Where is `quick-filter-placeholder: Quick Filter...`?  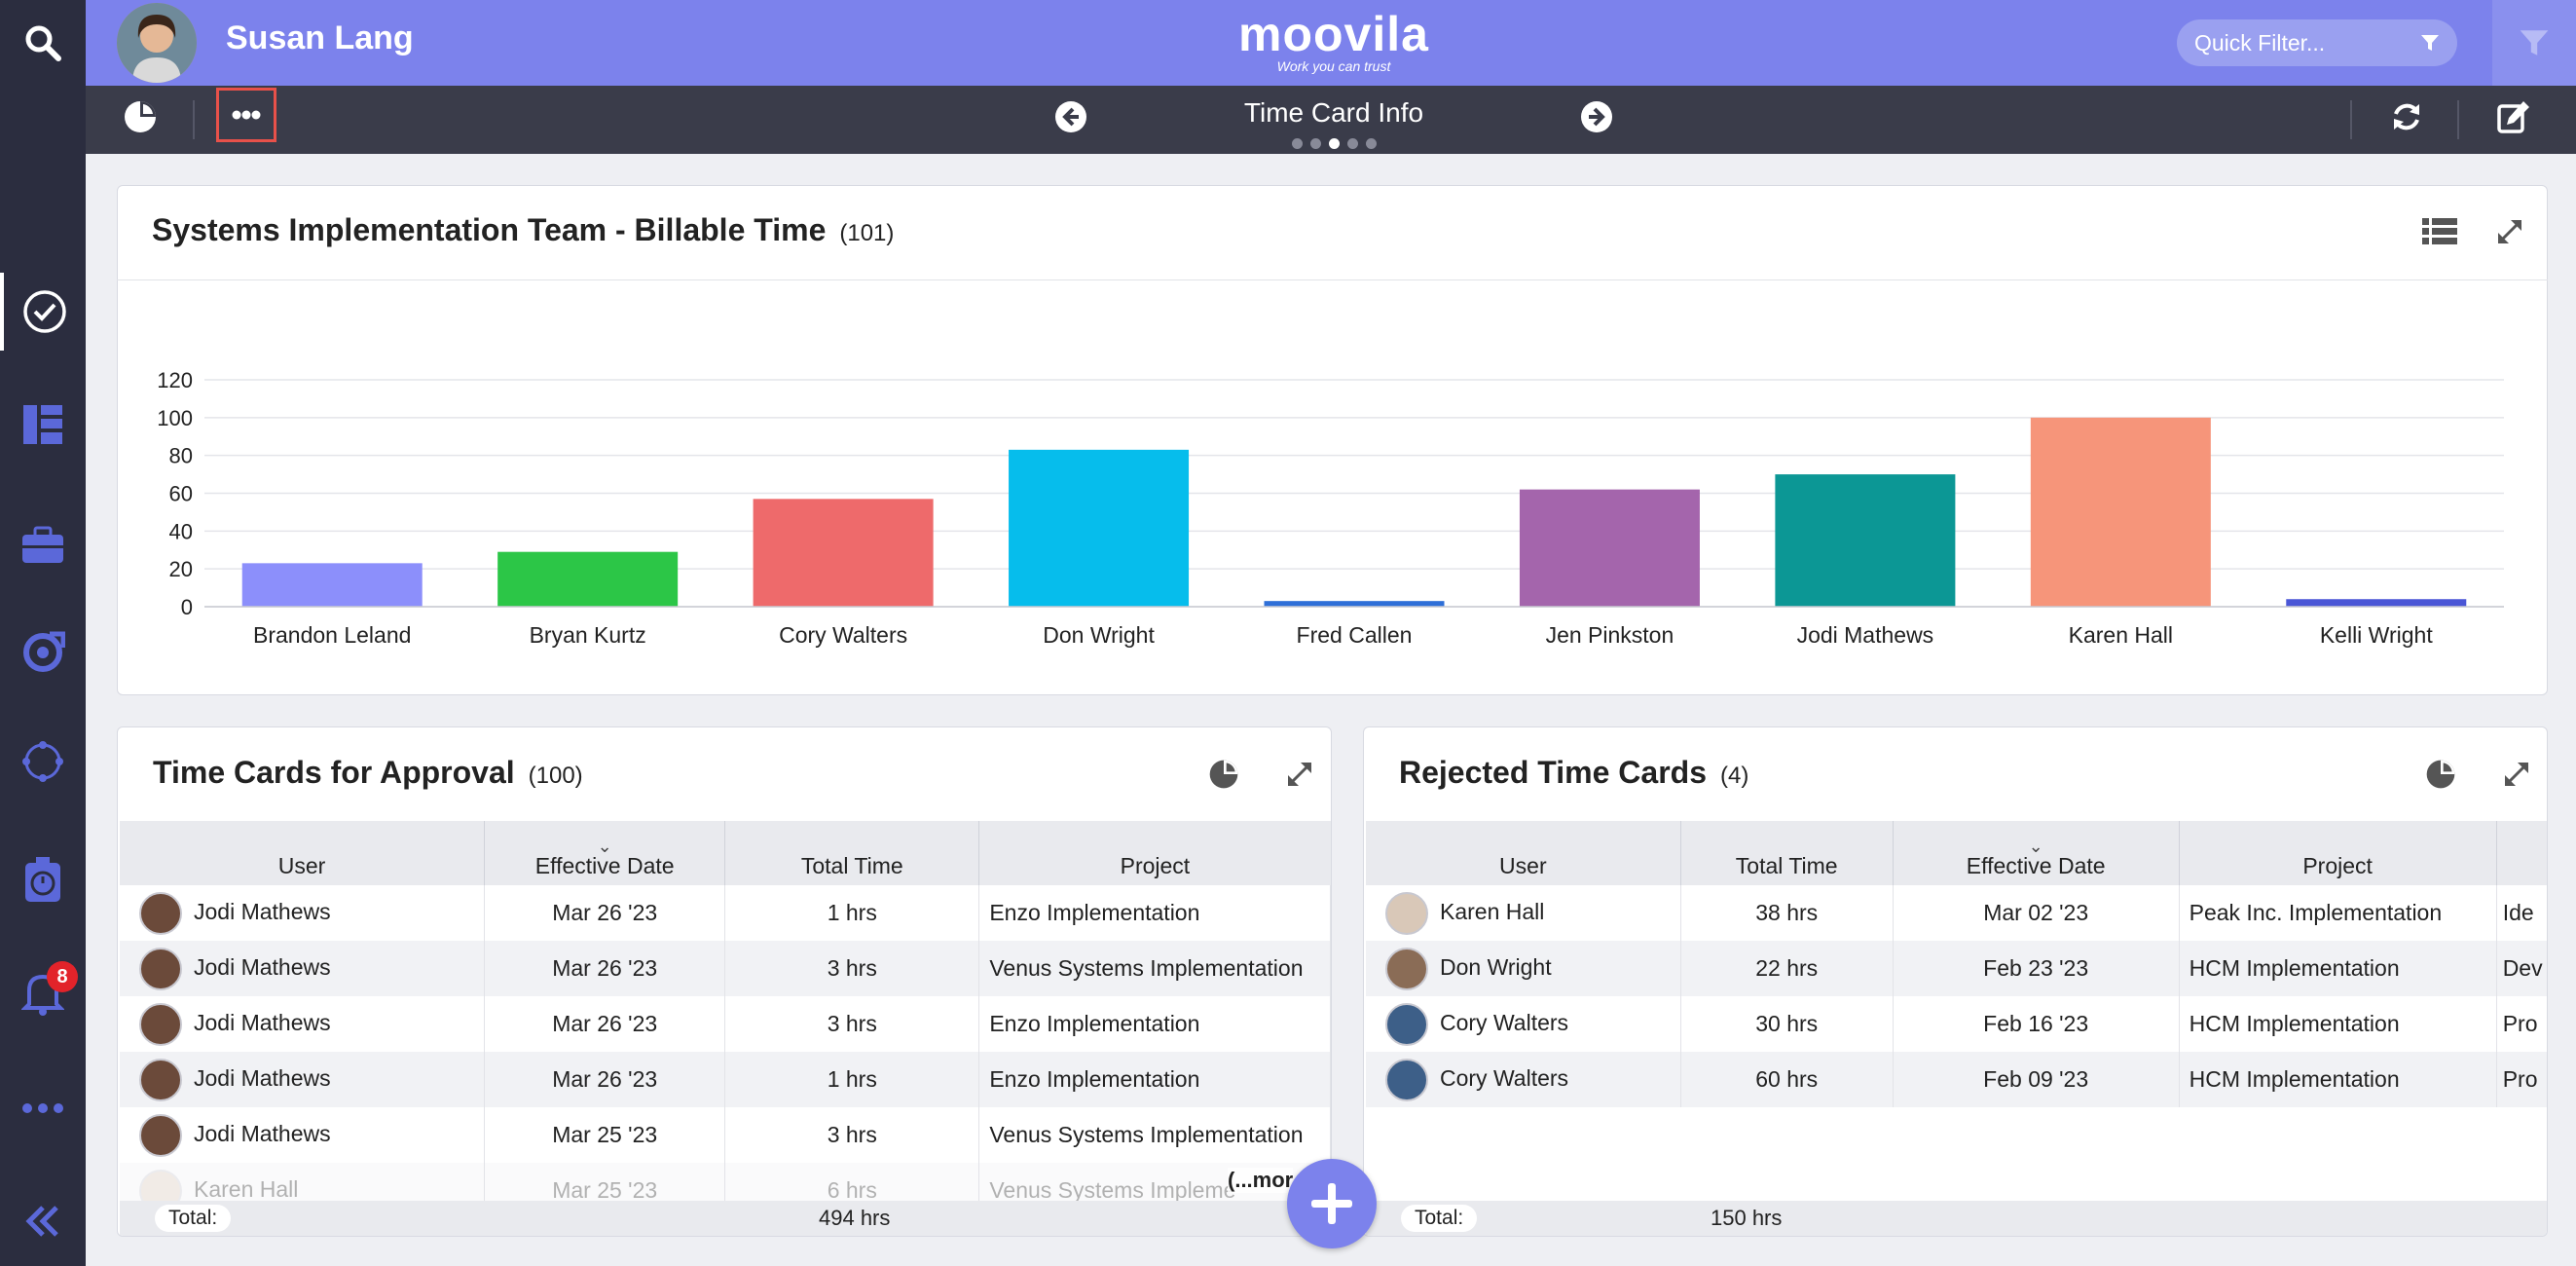 quick-filter-placeholder: Quick Filter... is located at coordinates (2260, 42).